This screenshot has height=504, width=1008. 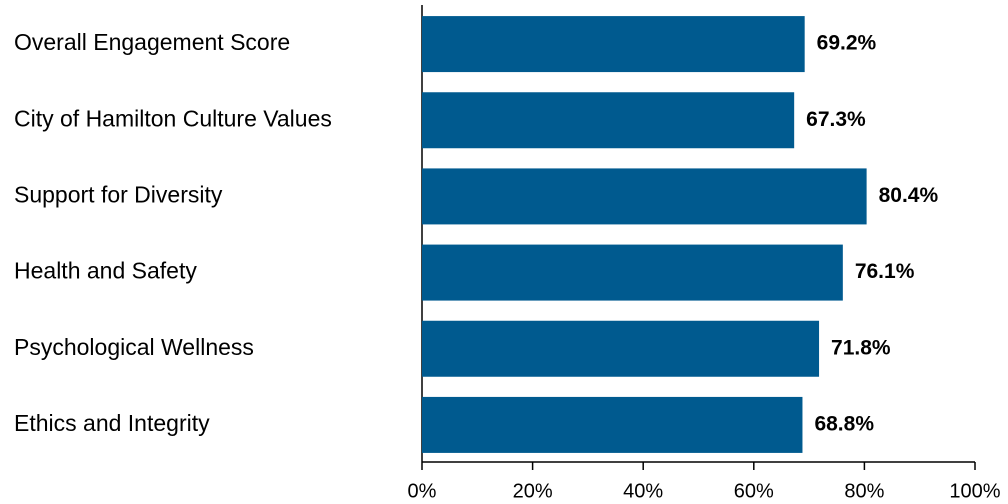 What do you see at coordinates (861, 347) in the screenshot?
I see `value-label: 71.8%` at bounding box center [861, 347].